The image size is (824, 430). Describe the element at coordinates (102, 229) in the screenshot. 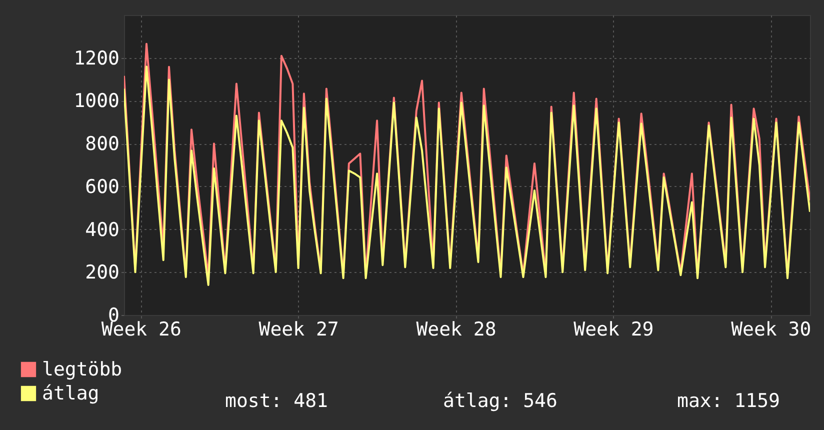

I see `y-tick-label: 400` at that location.